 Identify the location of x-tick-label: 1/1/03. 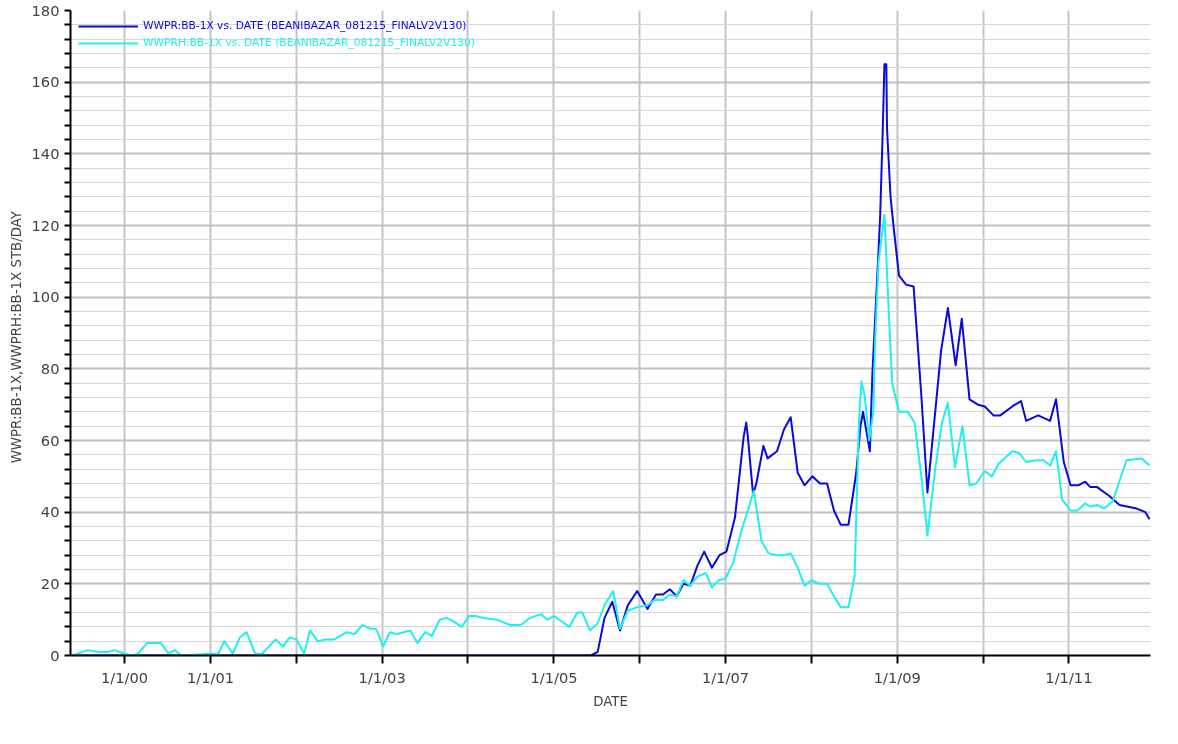
(382, 677).